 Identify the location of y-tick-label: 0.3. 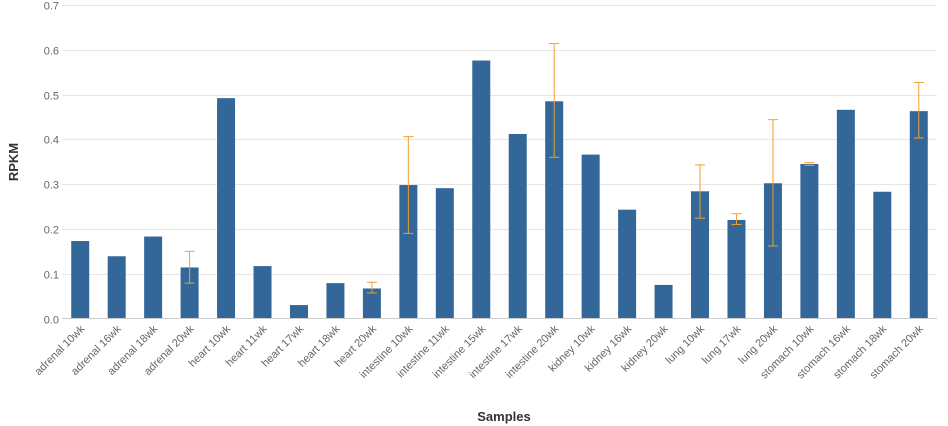
(51, 186).